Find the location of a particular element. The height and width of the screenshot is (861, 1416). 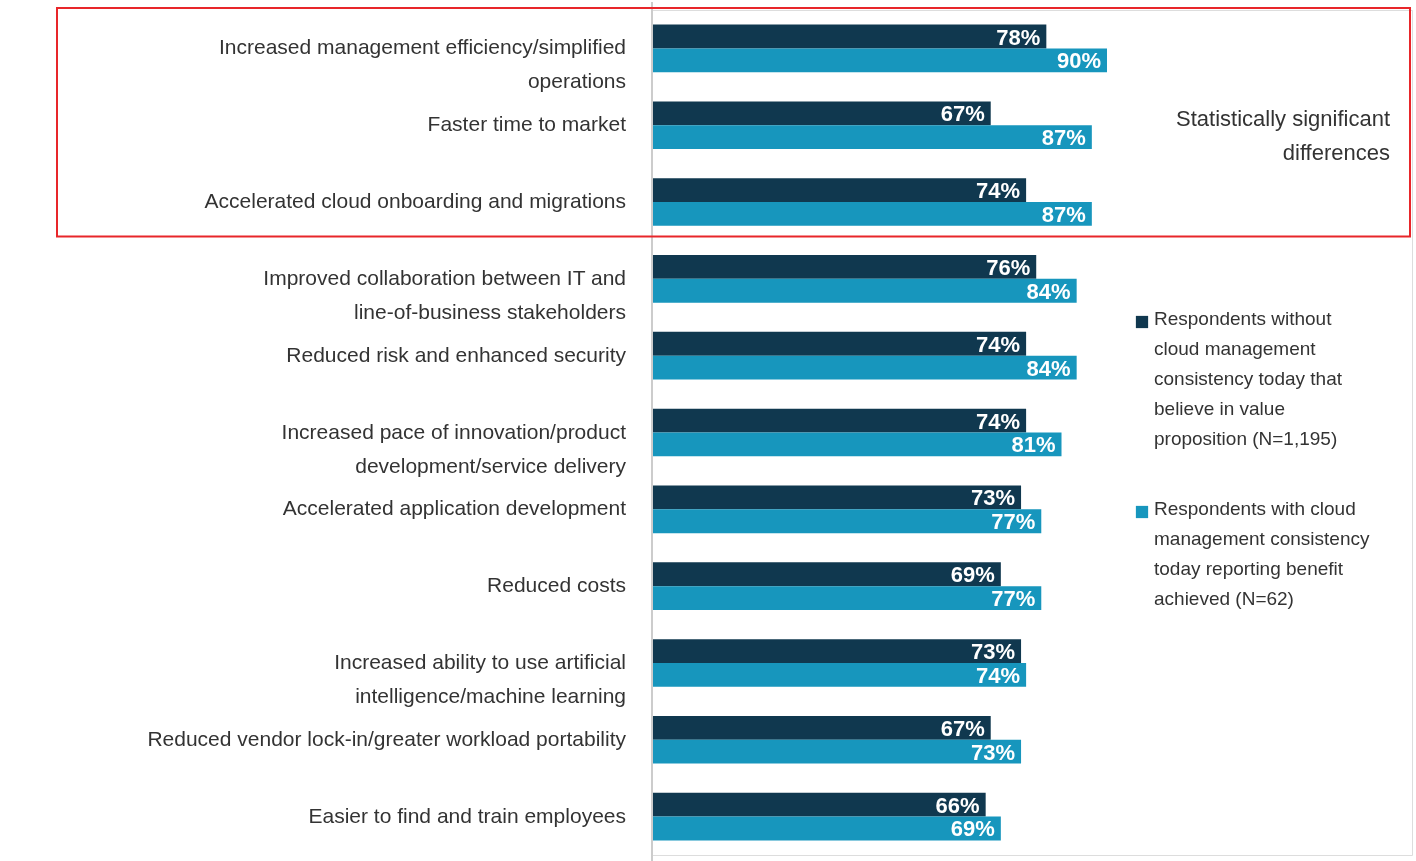

y-tick-label: Reduced vendor lock-in/greater workload portability is located at coordinates (387, 738).